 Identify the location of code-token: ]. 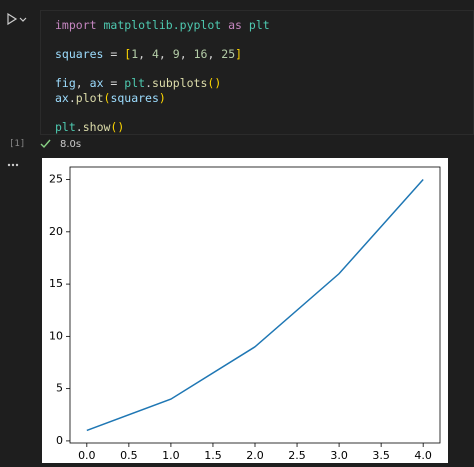
(239, 54).